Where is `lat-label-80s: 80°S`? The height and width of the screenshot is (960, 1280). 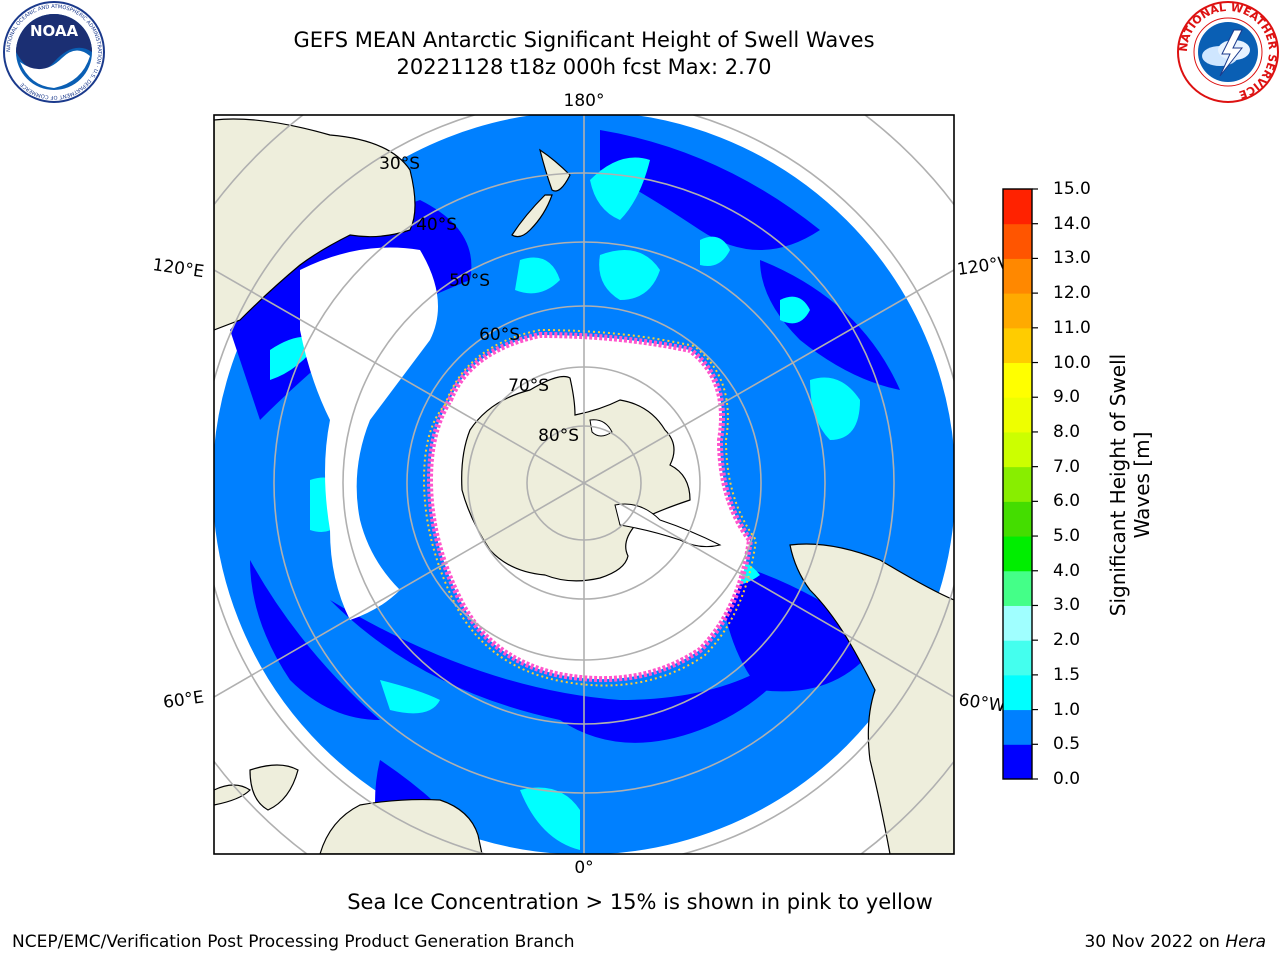
lat-label-80s: 80°S is located at coordinates (558, 436).